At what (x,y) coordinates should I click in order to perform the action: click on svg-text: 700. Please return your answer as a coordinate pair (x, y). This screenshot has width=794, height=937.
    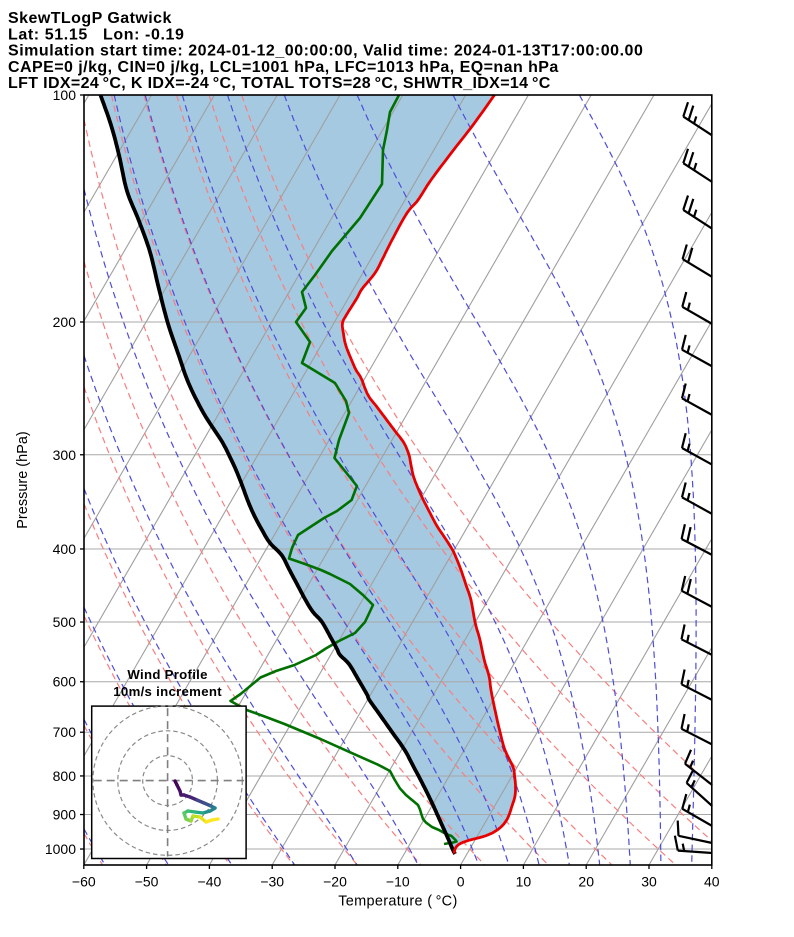
    Looking at the image, I should click on (65, 732).